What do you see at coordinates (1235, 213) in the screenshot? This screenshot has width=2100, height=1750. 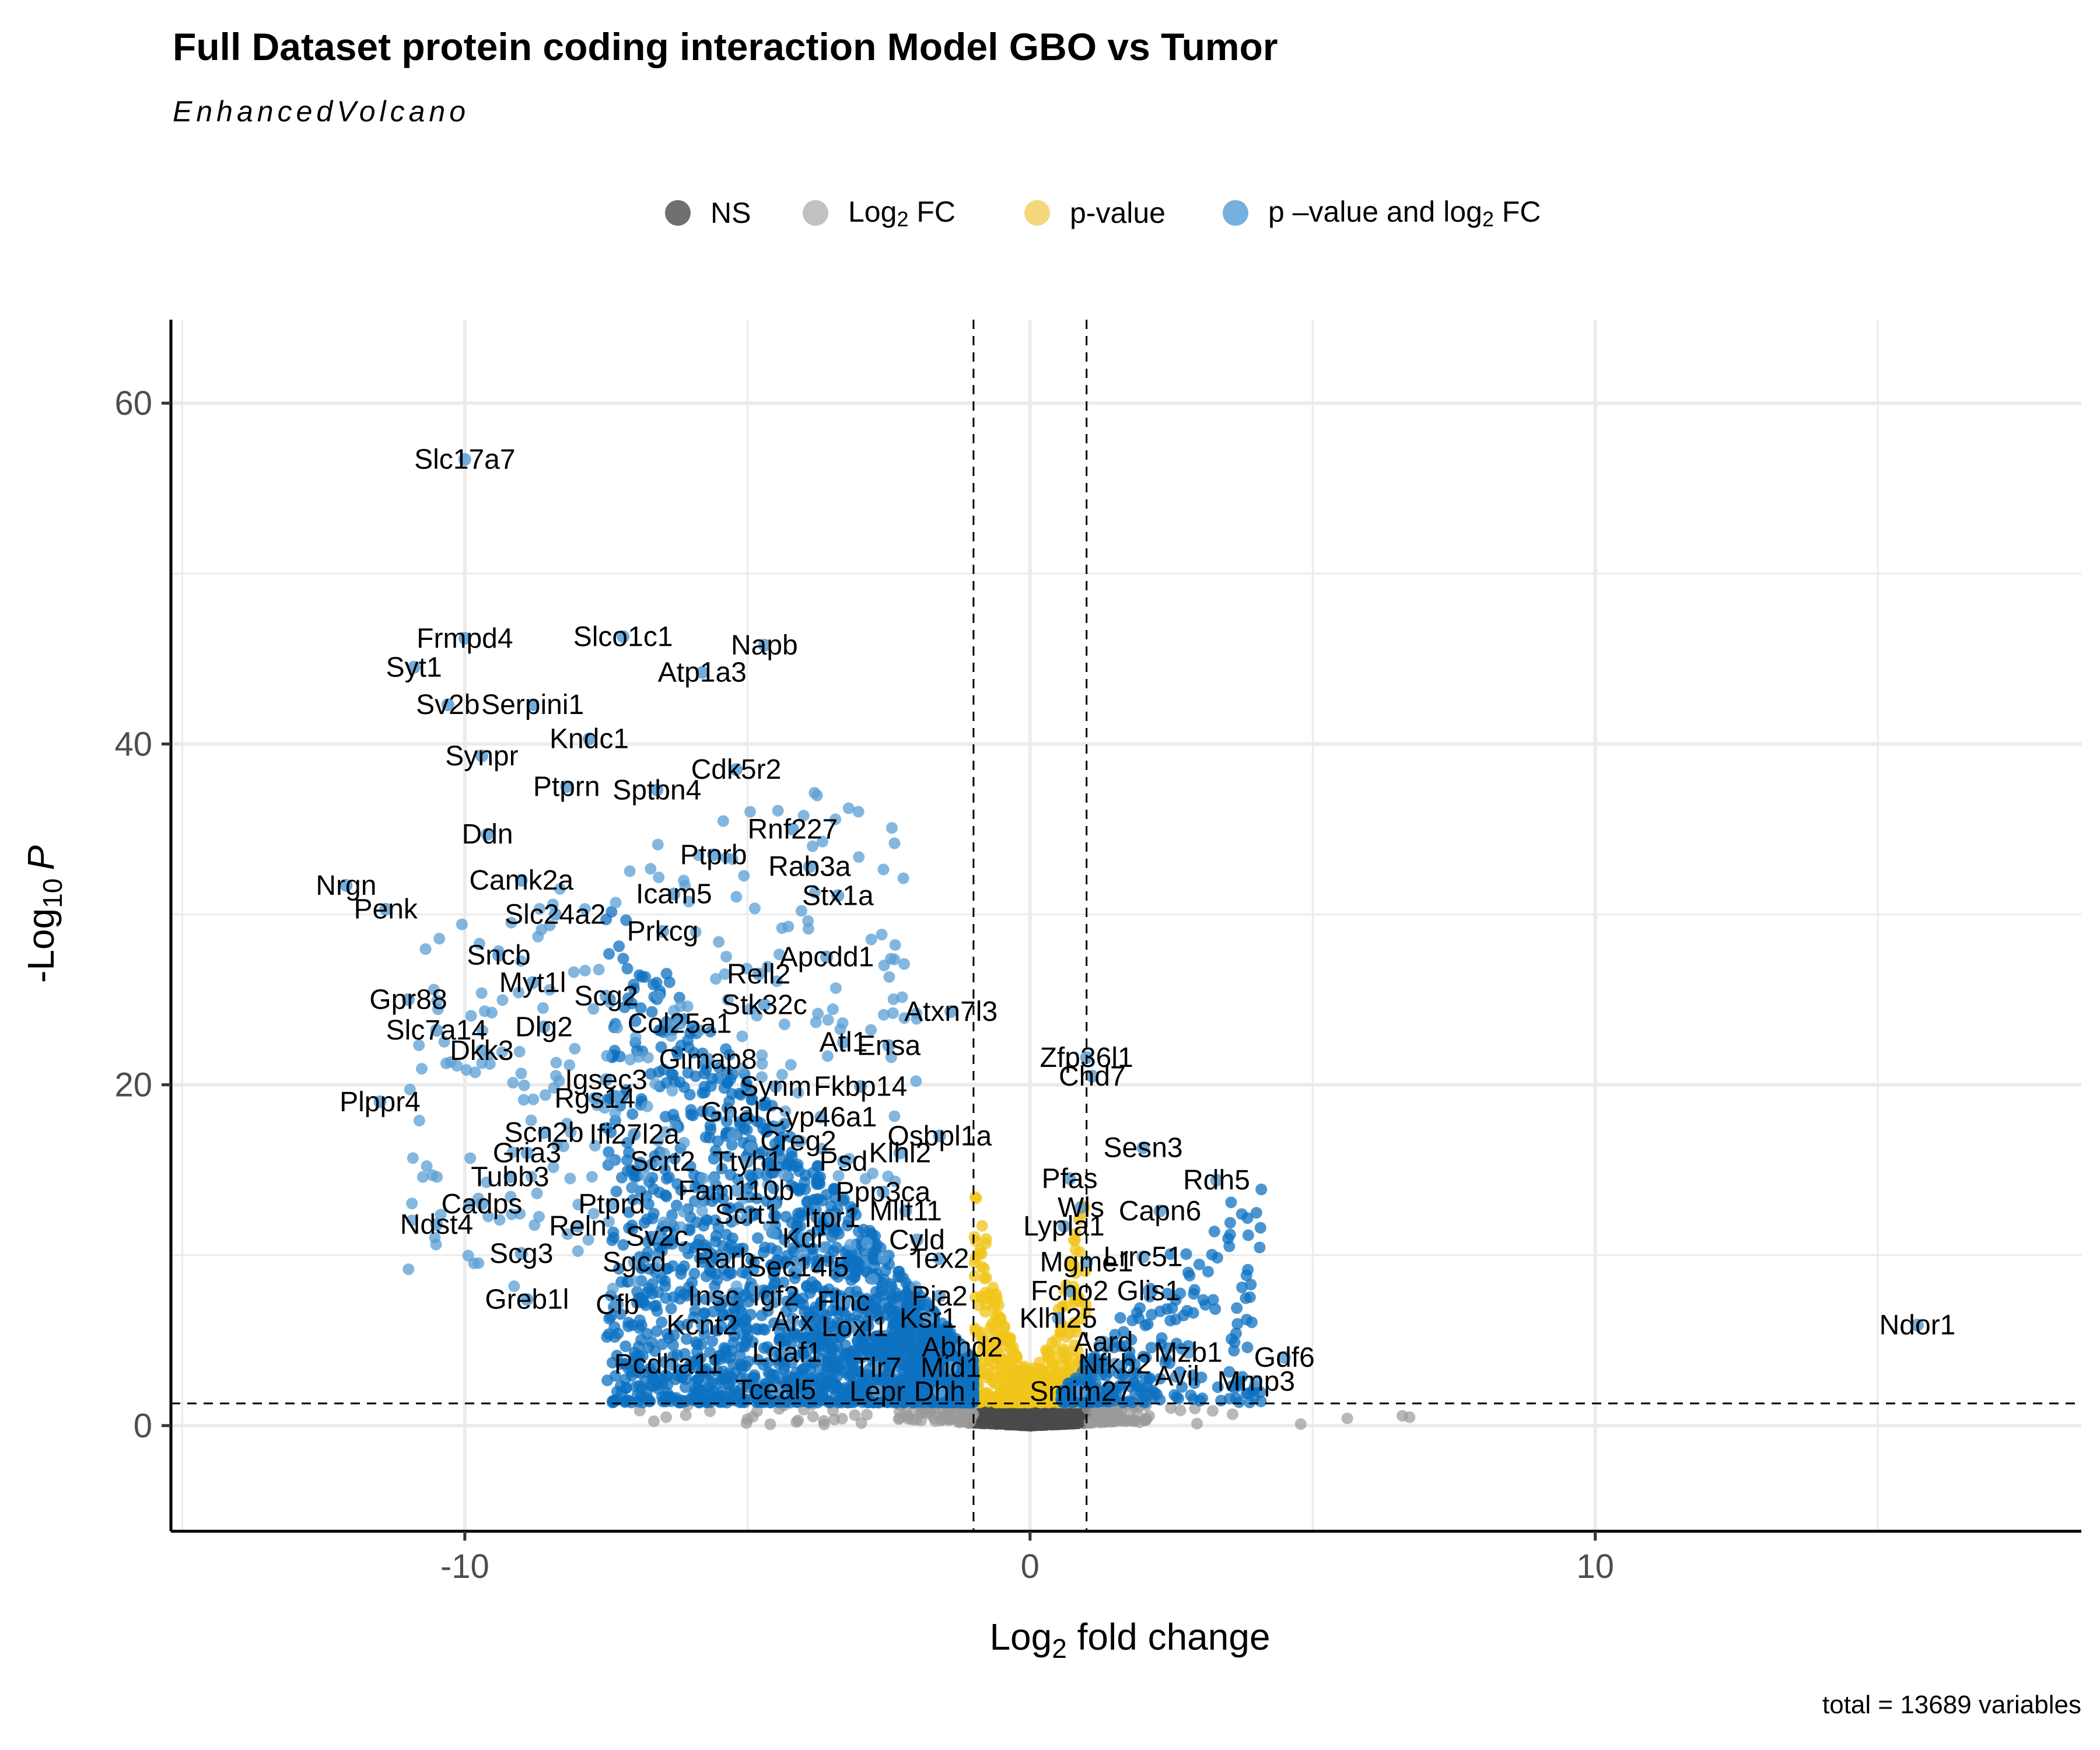 I see `legend-both-swatch` at bounding box center [1235, 213].